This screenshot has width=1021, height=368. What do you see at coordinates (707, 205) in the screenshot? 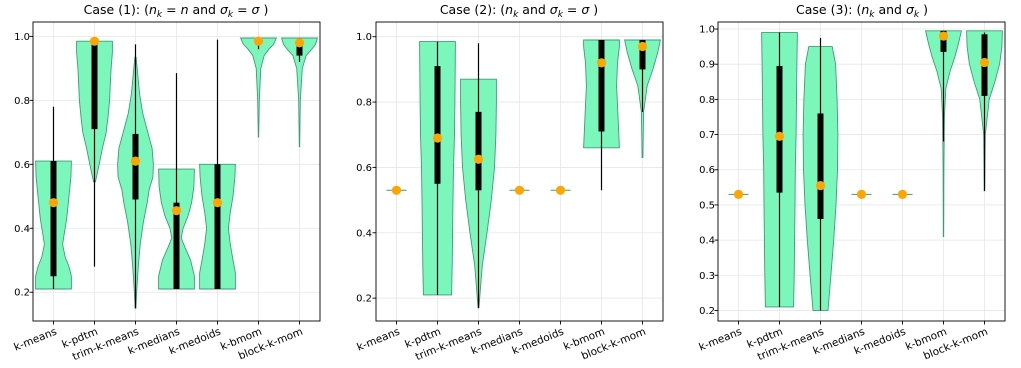
I see `y-tick-label: 0.5` at bounding box center [707, 205].